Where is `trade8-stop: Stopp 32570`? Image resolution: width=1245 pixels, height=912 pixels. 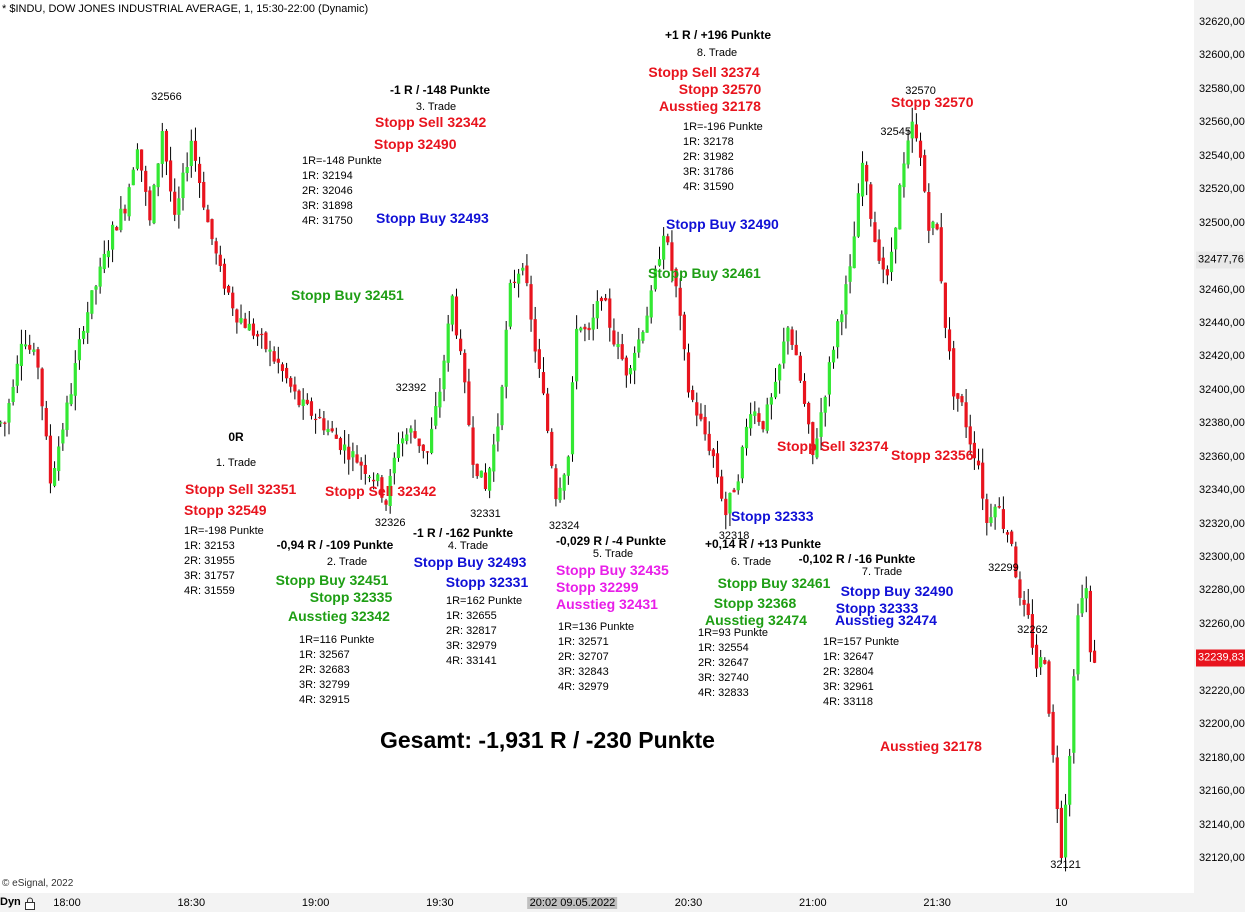
trade8-stop: Stopp 32570 is located at coordinates (720, 89).